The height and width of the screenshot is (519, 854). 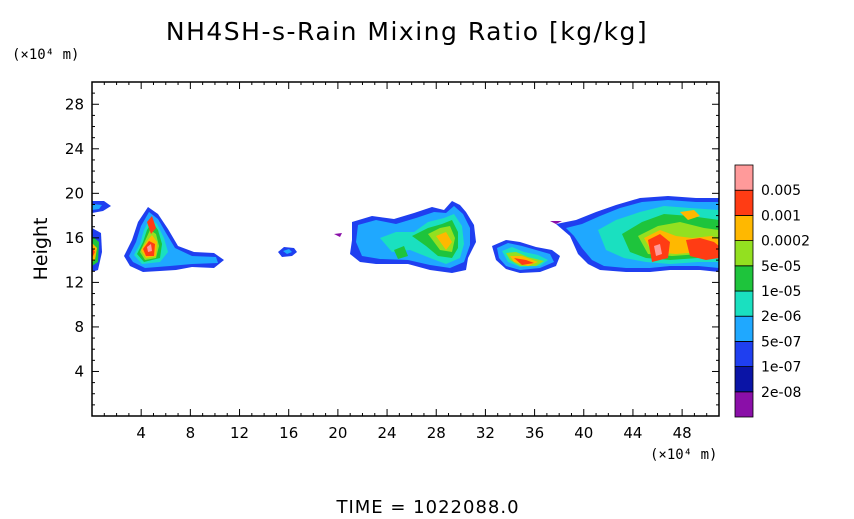 I want to click on x-unit-label: (×10⁴ m), so click(x=683, y=455).